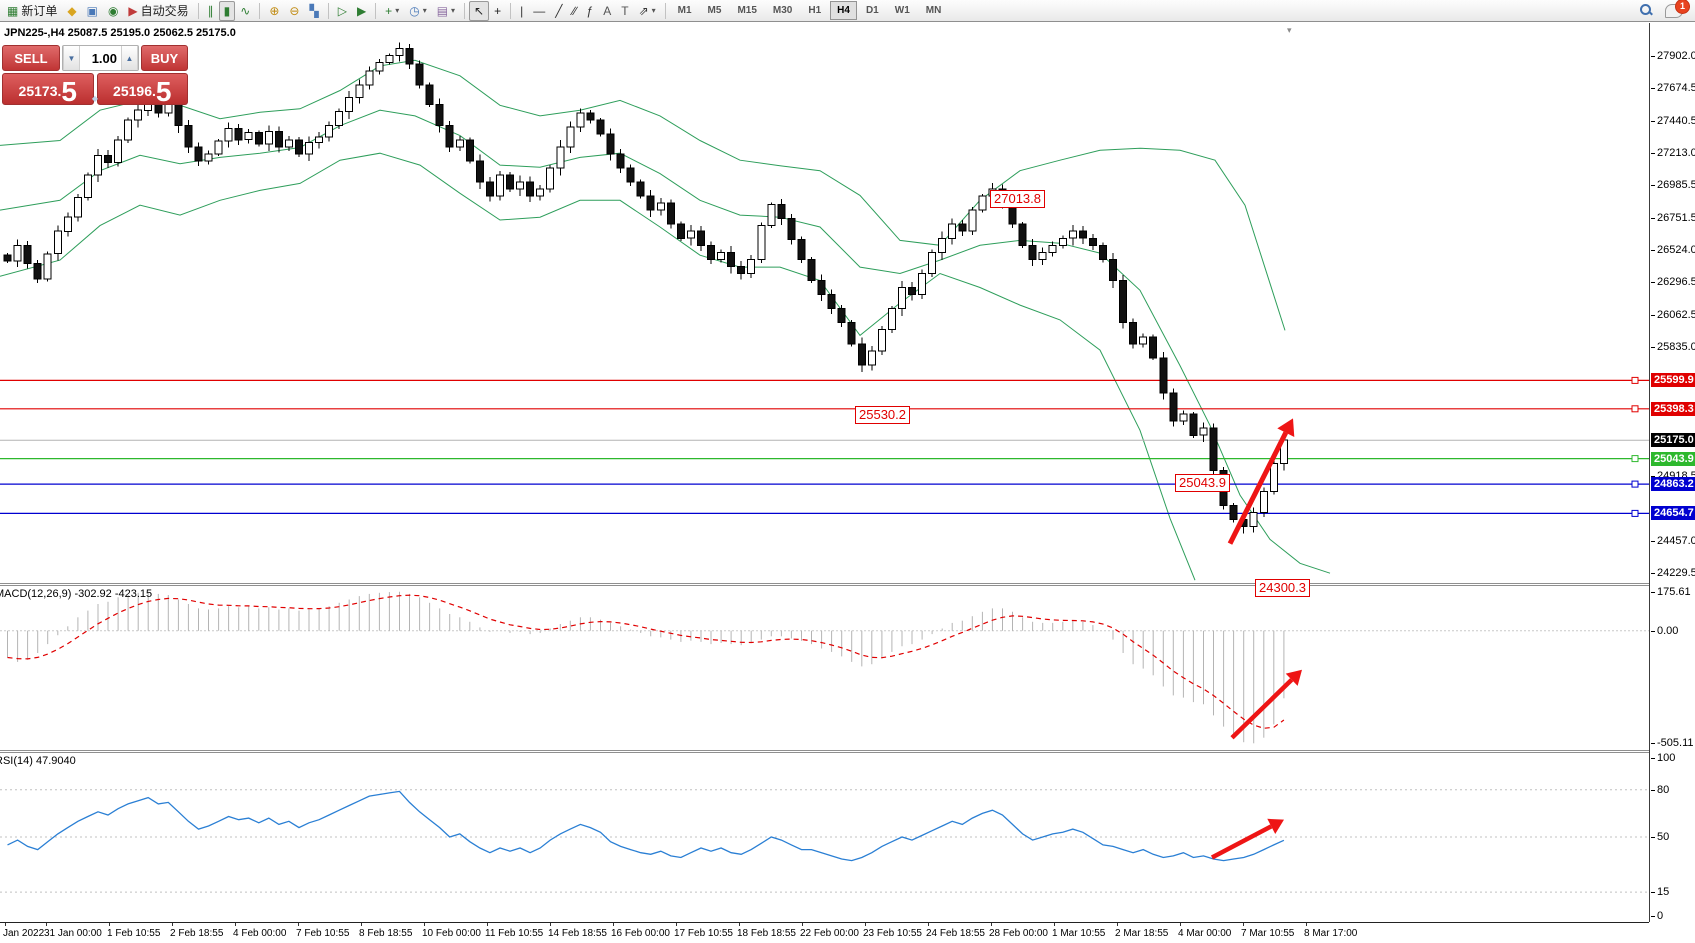 This screenshot has width=1695, height=943. Describe the element at coordinates (76, 594) in the screenshot. I see `macd-indicator-label: MACD(12,26,9) -302.92 -423.15` at that location.